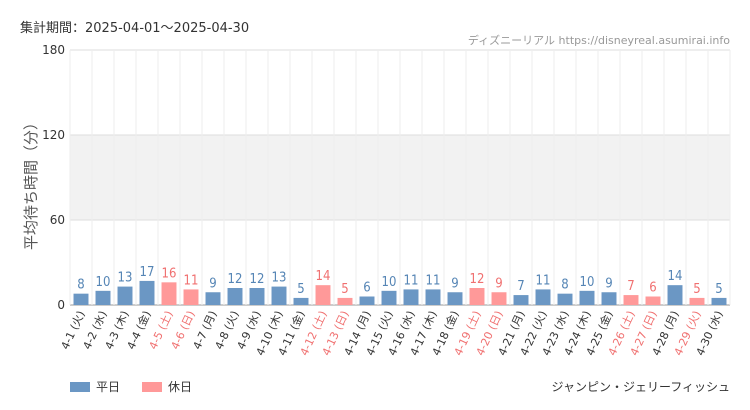 The width and height of the screenshot is (750, 410). I want to click on y-tick-label: 0, so click(61, 305).